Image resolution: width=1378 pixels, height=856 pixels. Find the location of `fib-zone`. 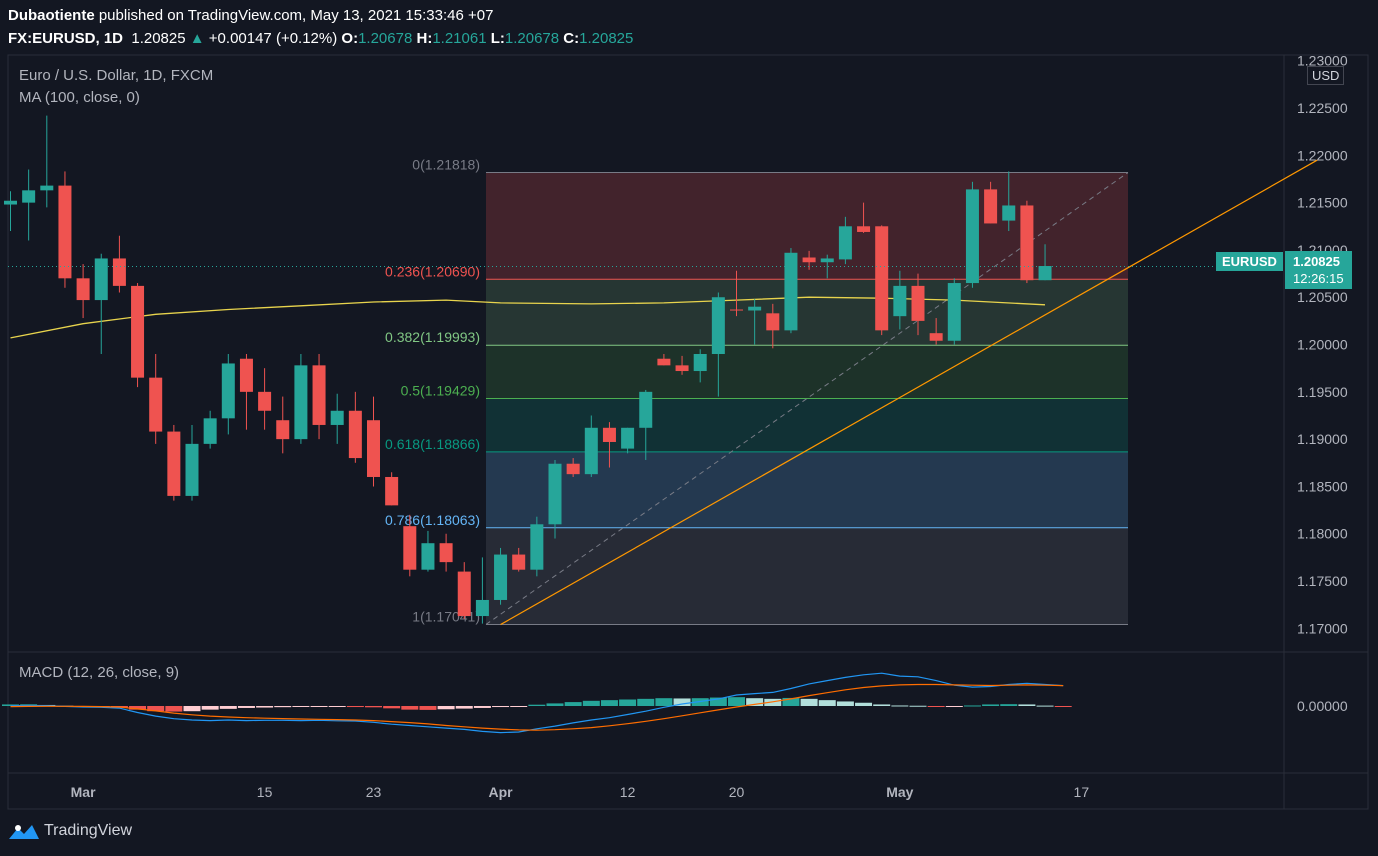

fib-zone is located at coordinates (807, 312).